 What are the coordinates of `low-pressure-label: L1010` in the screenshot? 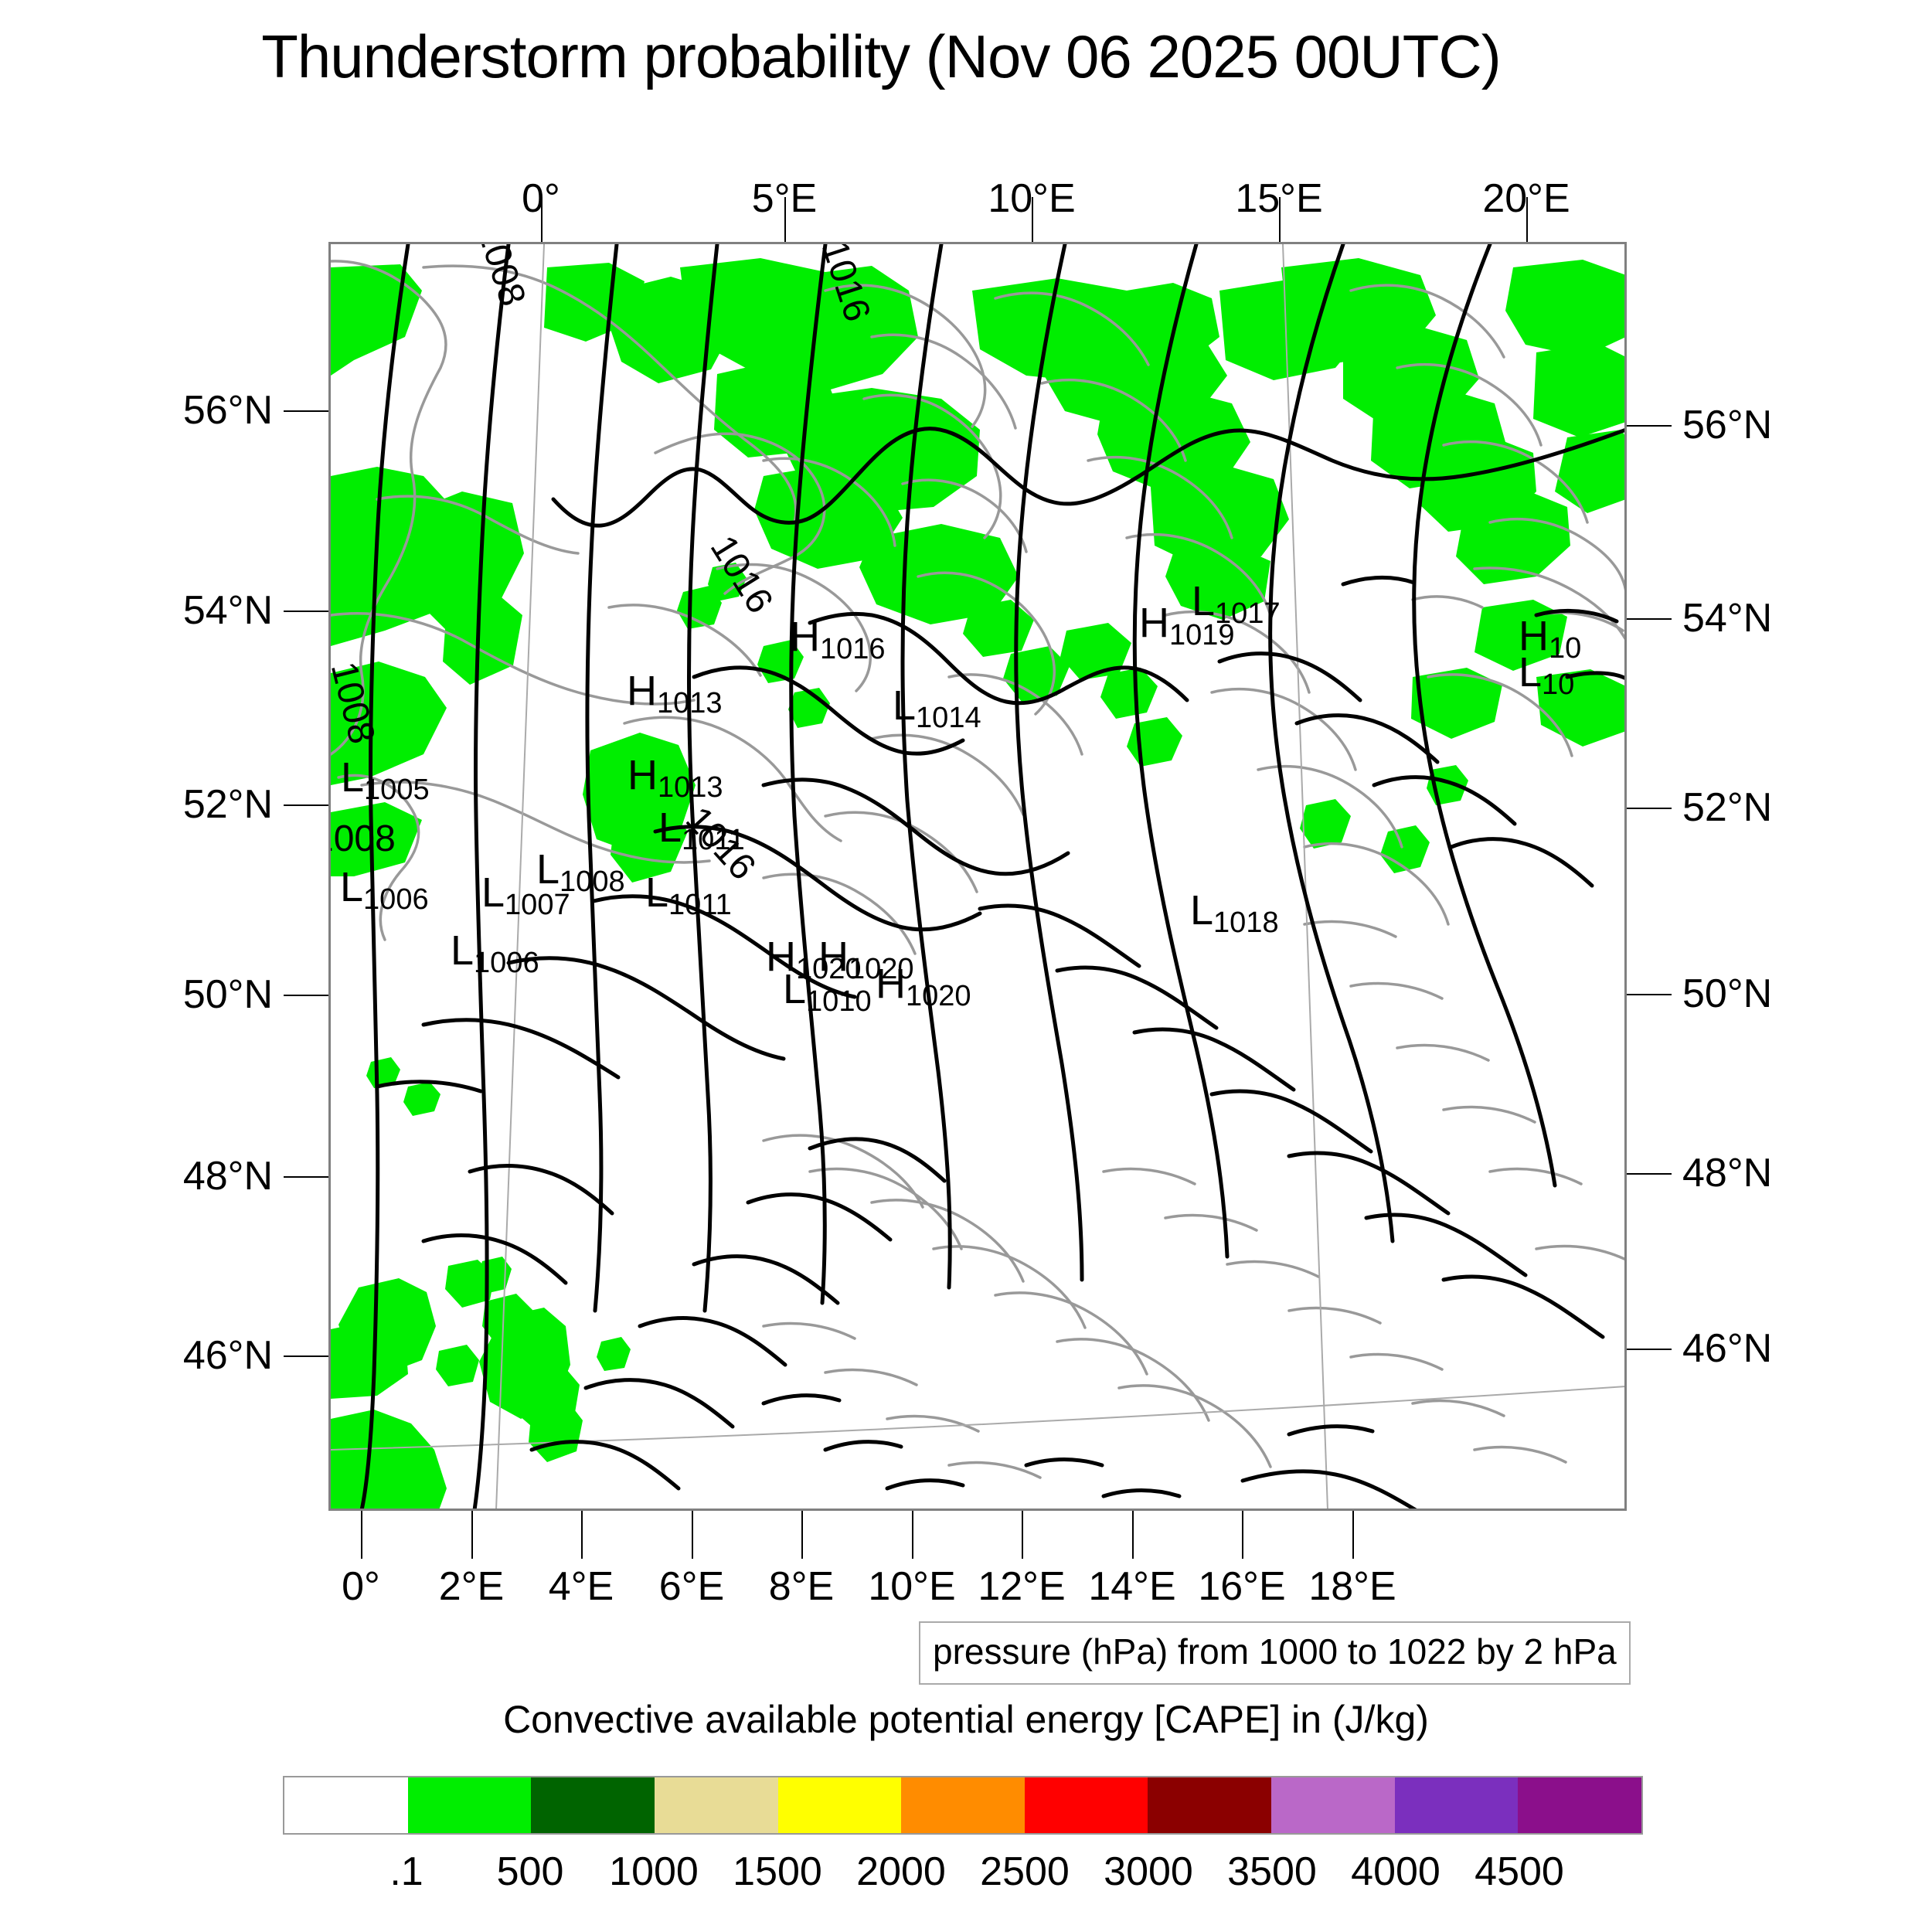 It's located at (828, 991).